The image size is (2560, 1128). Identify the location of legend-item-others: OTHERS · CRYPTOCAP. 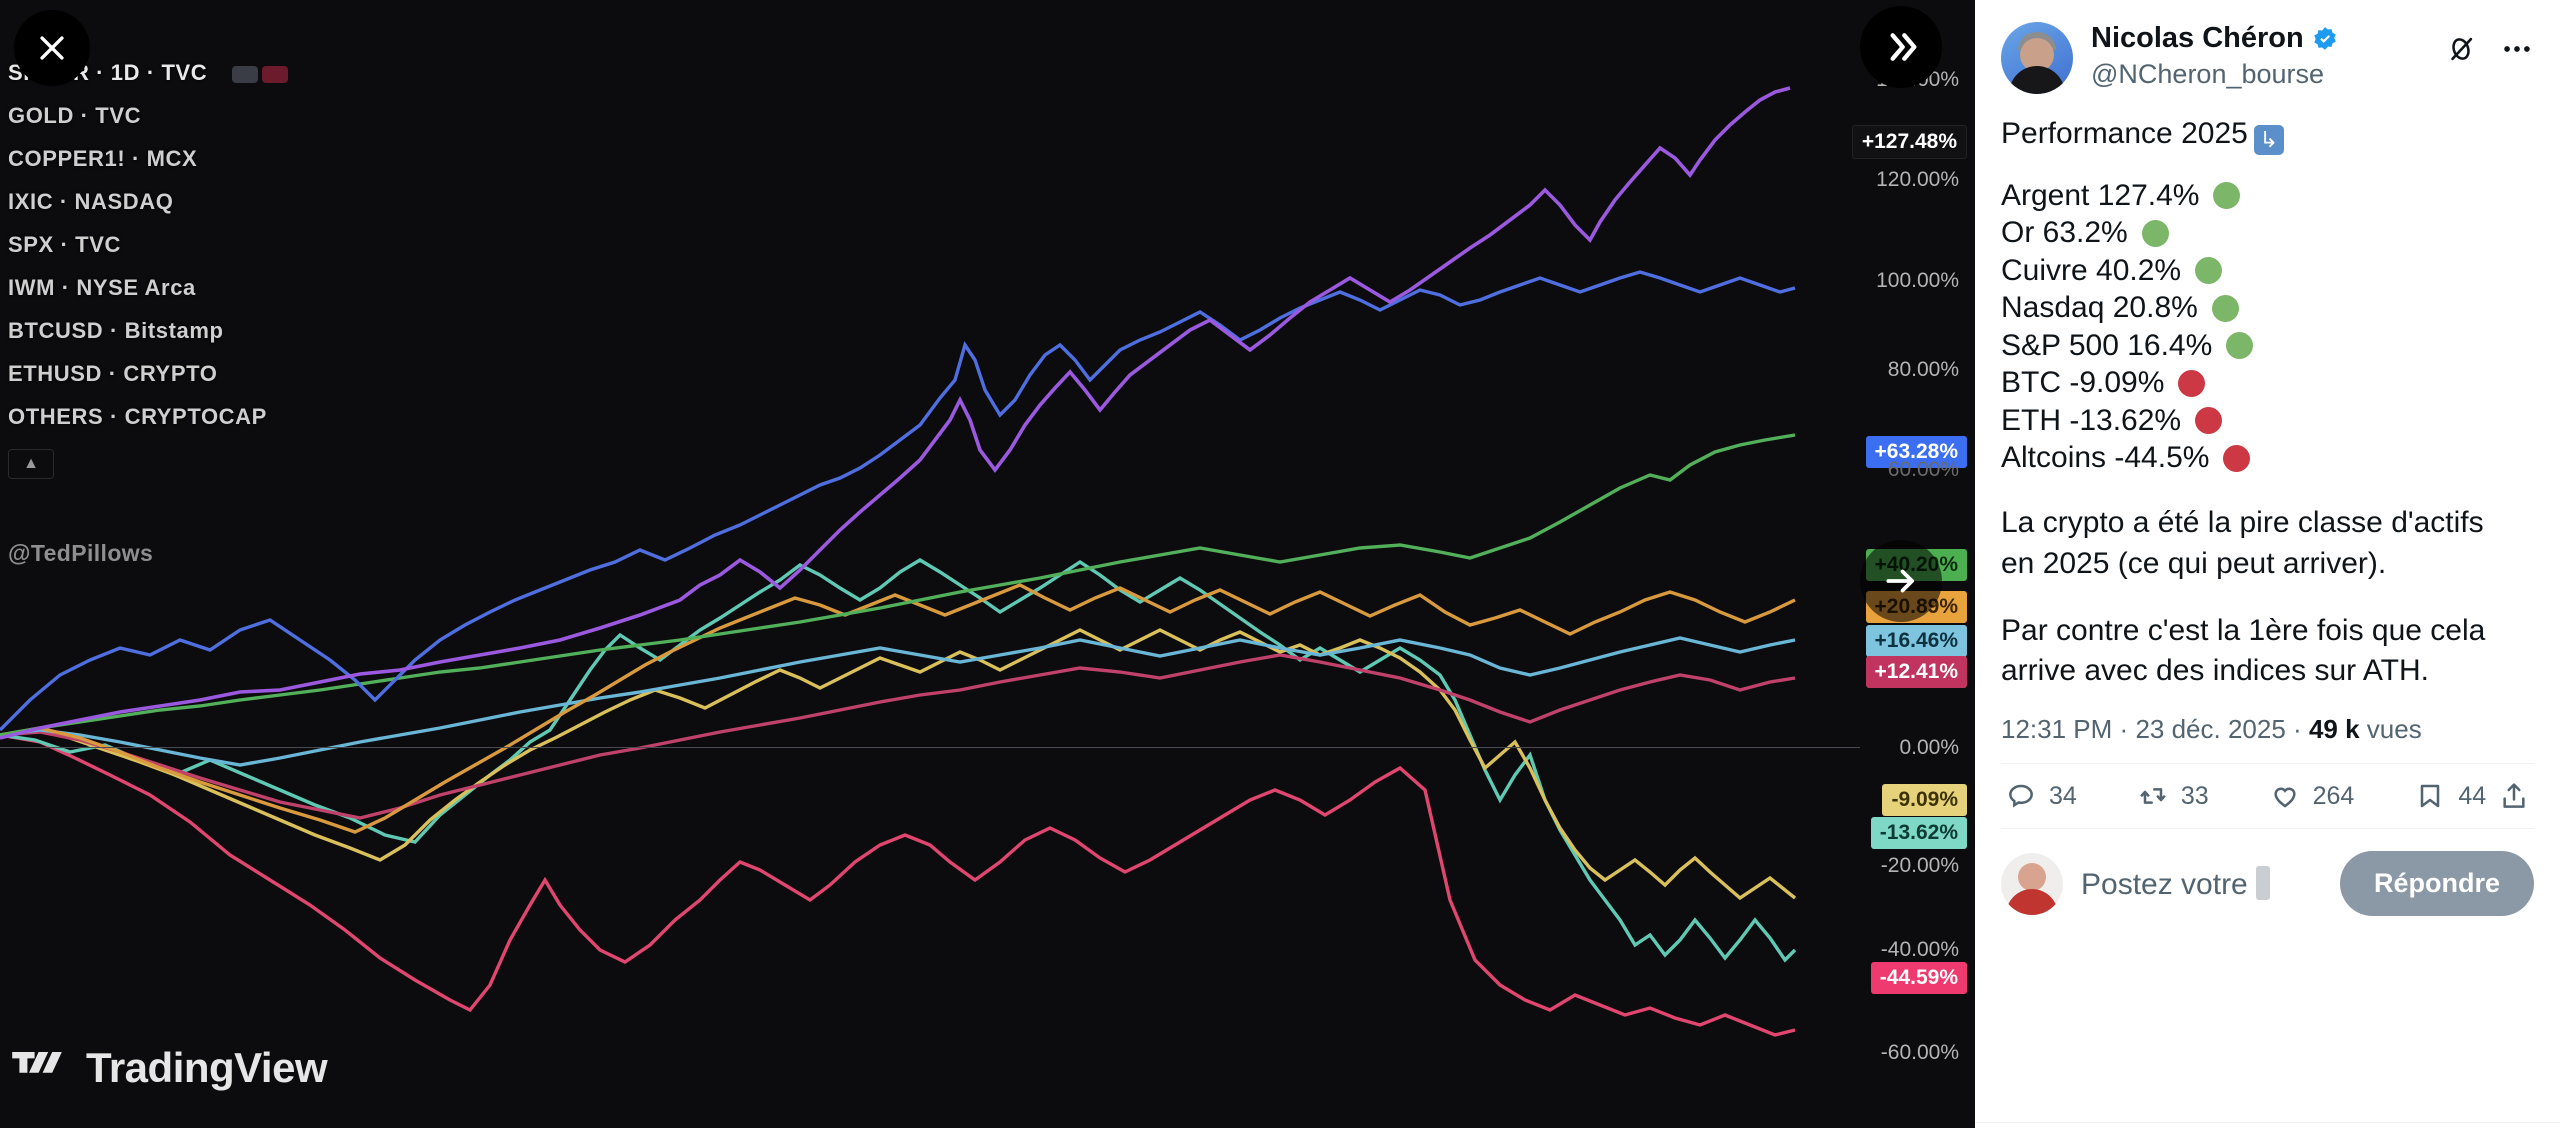
(137, 416).